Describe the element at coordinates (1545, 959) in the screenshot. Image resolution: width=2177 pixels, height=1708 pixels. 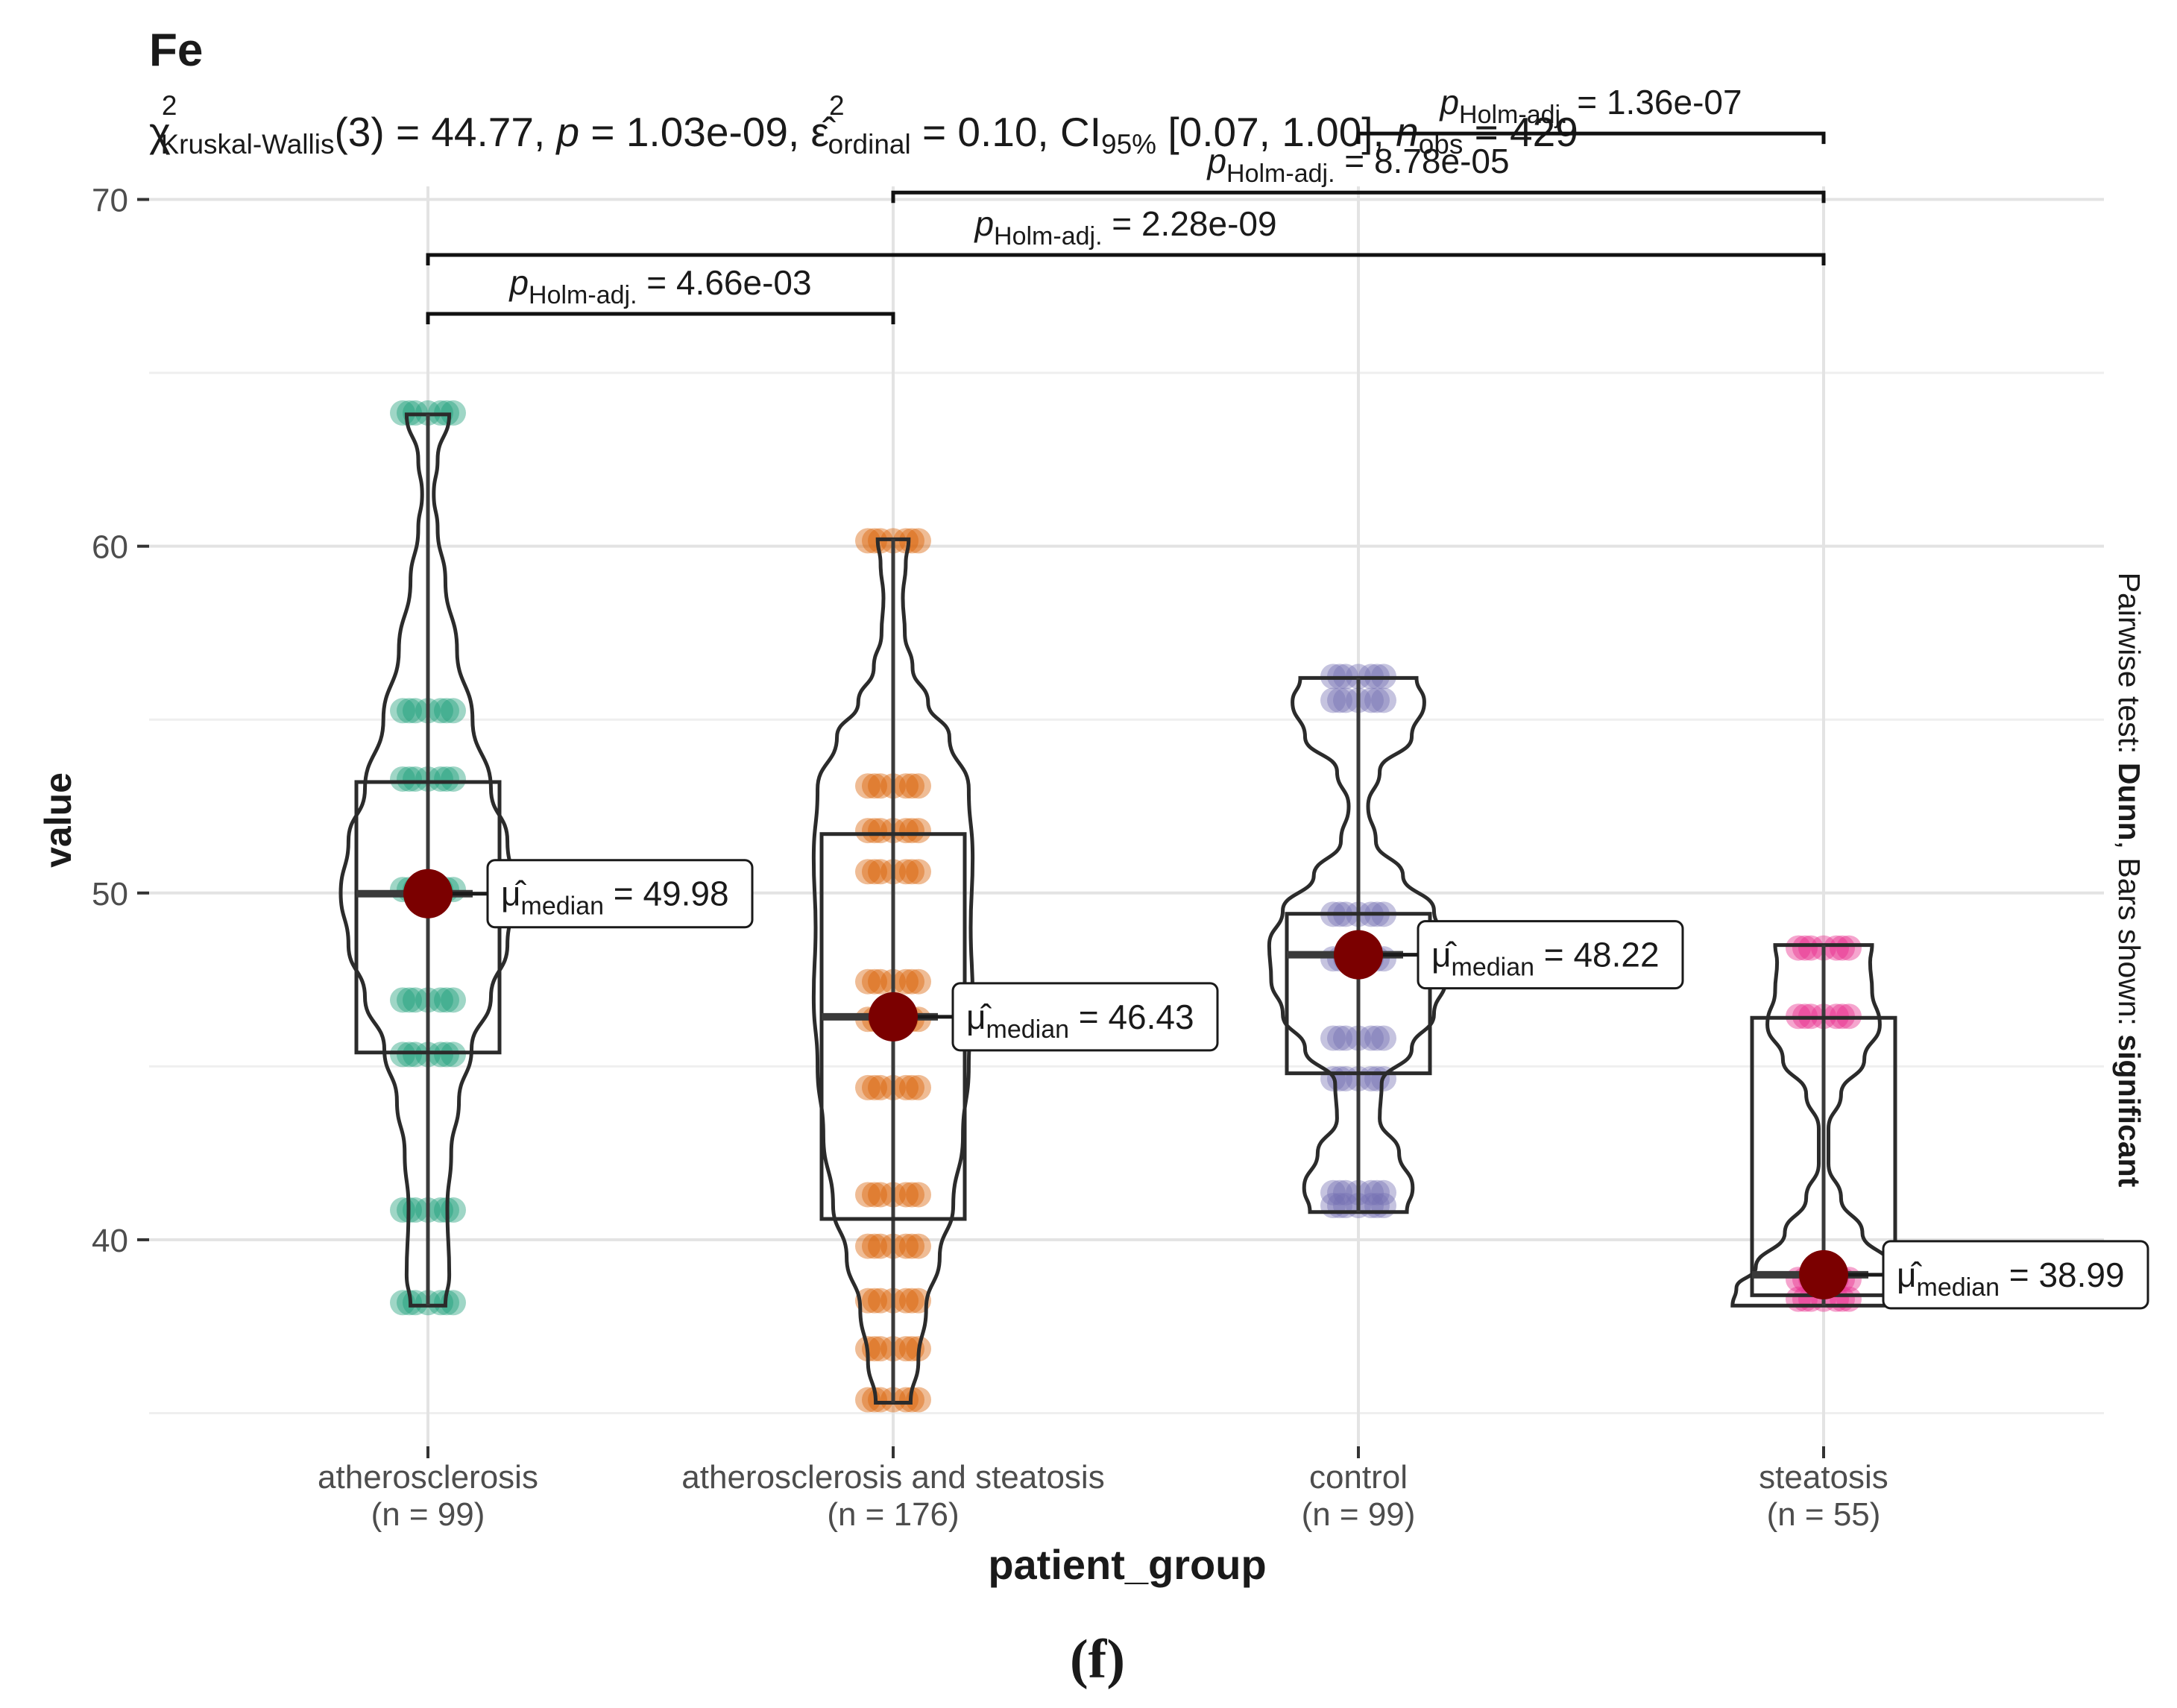
I see `median-label-2: μ̂median = 48.22` at that location.